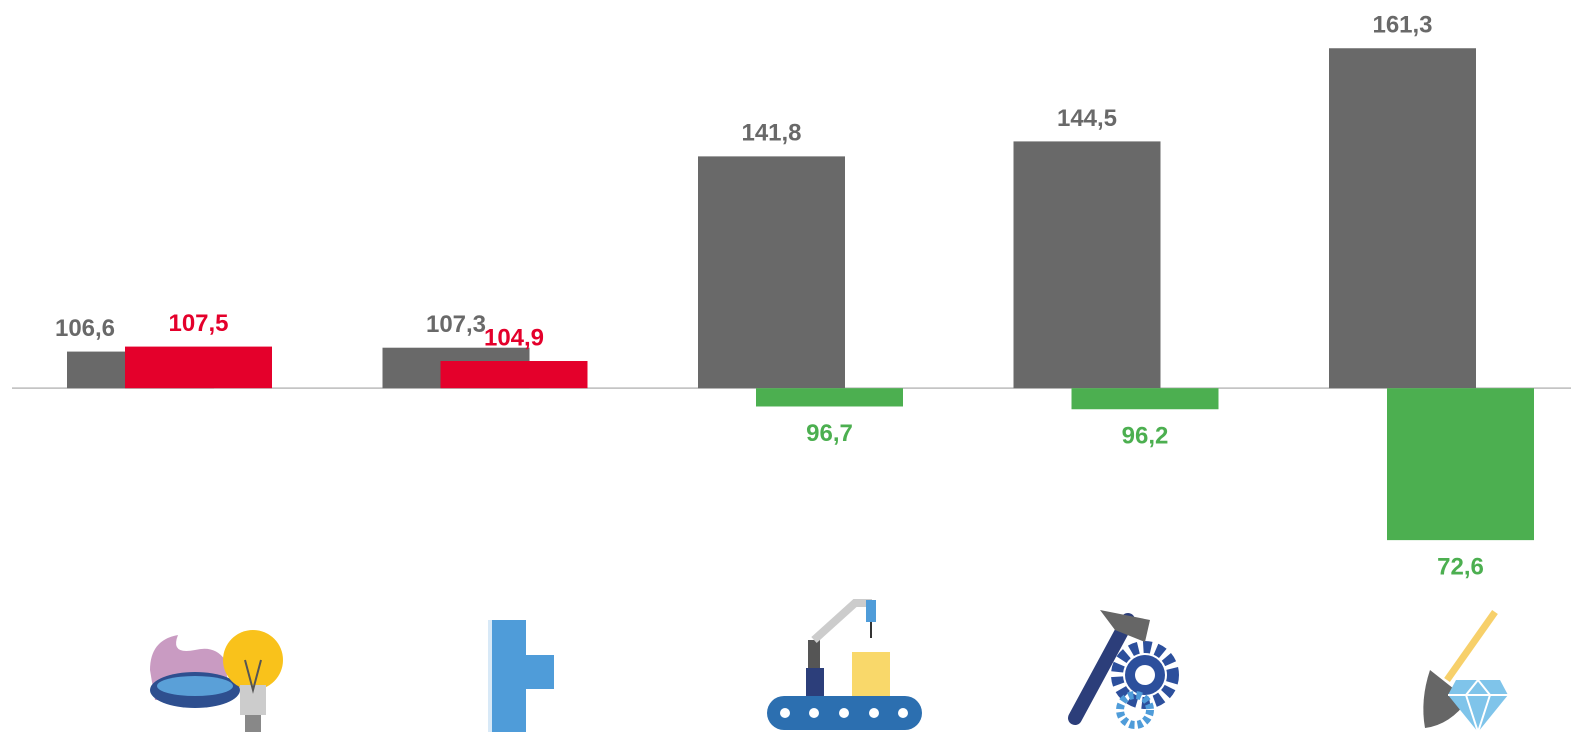 The width and height of the screenshot is (1571, 732). What do you see at coordinates (829, 433) in the screenshot?
I see `value-label: 96,7` at bounding box center [829, 433].